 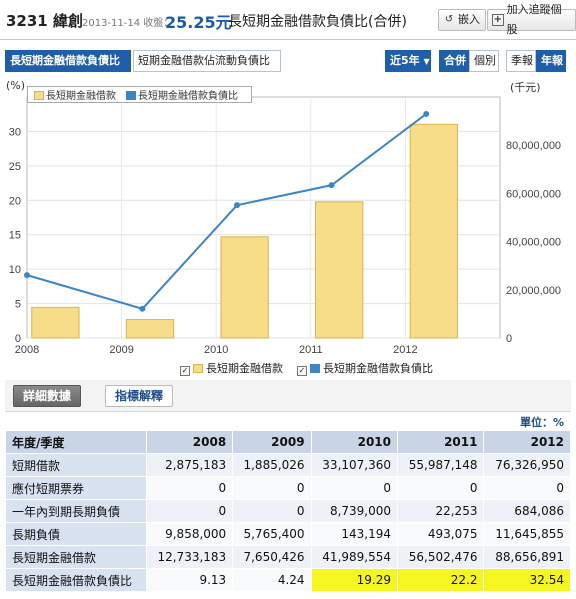 What do you see at coordinates (68, 61) in the screenshot?
I see `tab-debt-ratio: 長短期金融借款負債比` at bounding box center [68, 61].